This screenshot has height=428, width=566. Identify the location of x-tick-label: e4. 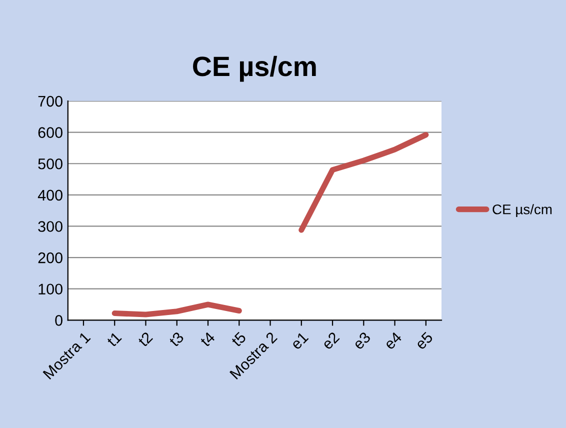
(393, 340).